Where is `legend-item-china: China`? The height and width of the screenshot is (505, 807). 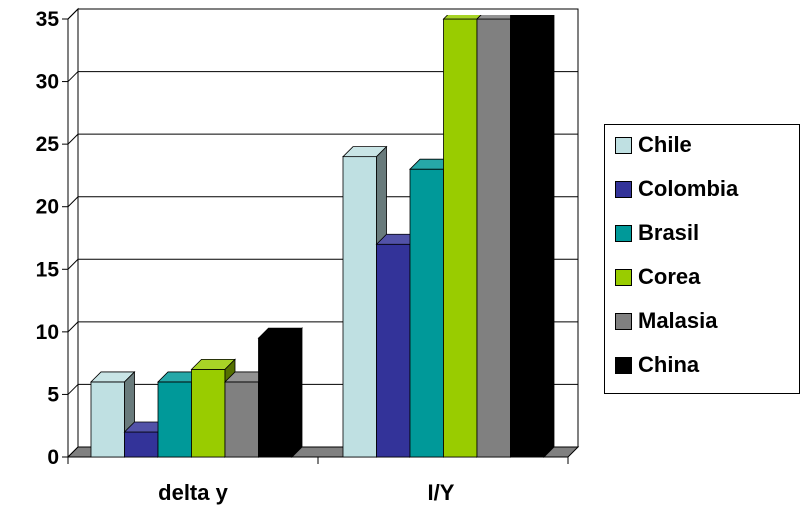
legend-item-china: China is located at coordinates (657, 364).